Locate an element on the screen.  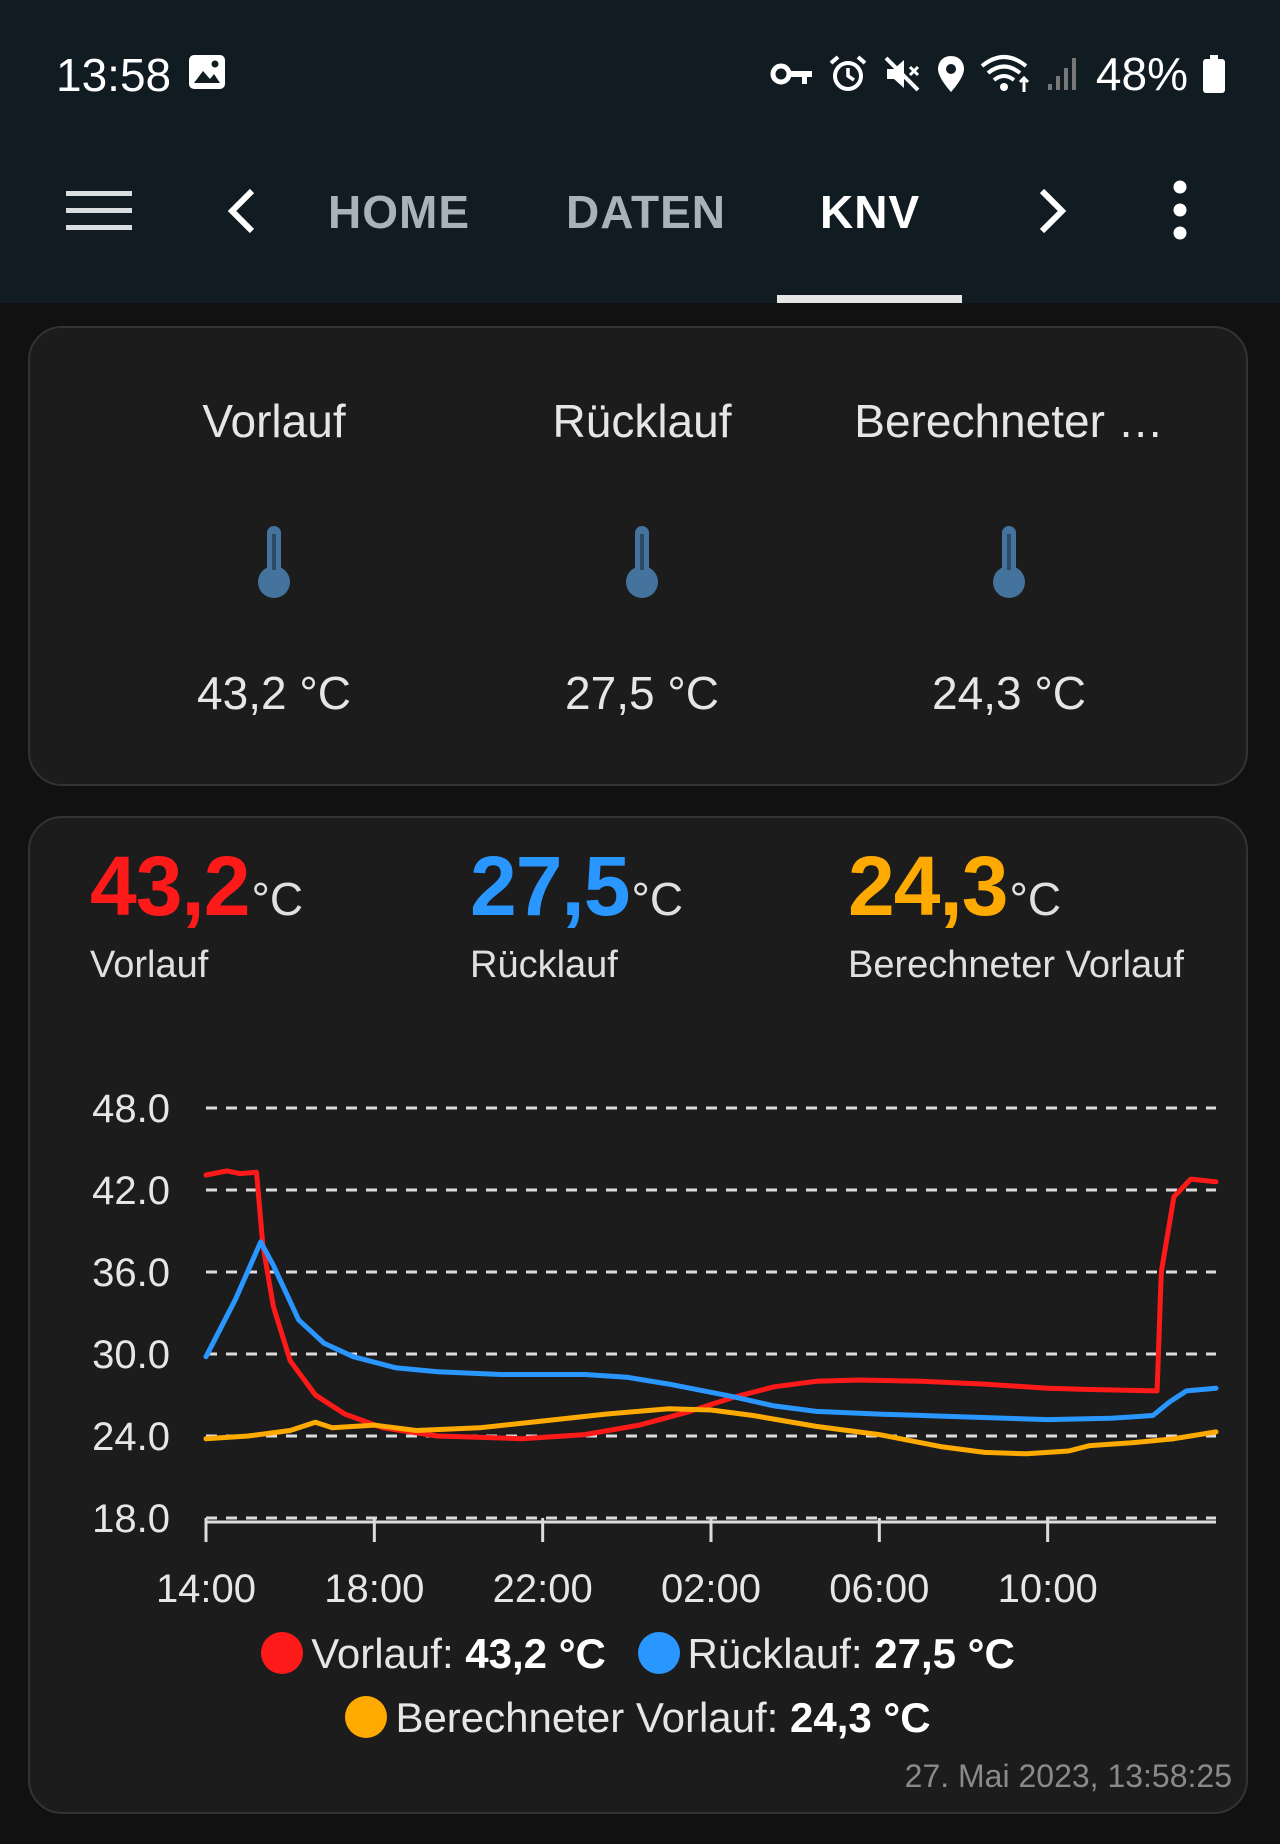
chart-legend-row-1: Vorlauf: 43,2 °C Rücklauf: 27,5 °C is located at coordinates (638, 1654).